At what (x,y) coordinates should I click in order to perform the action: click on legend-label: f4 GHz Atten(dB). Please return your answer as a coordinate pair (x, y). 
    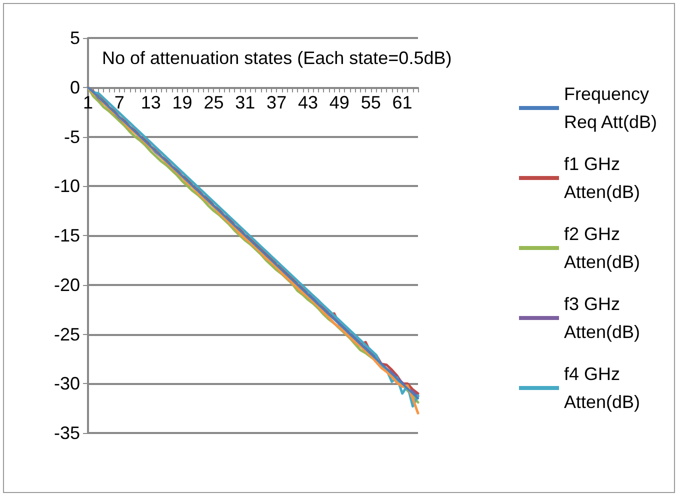
    Looking at the image, I should click on (602, 388).